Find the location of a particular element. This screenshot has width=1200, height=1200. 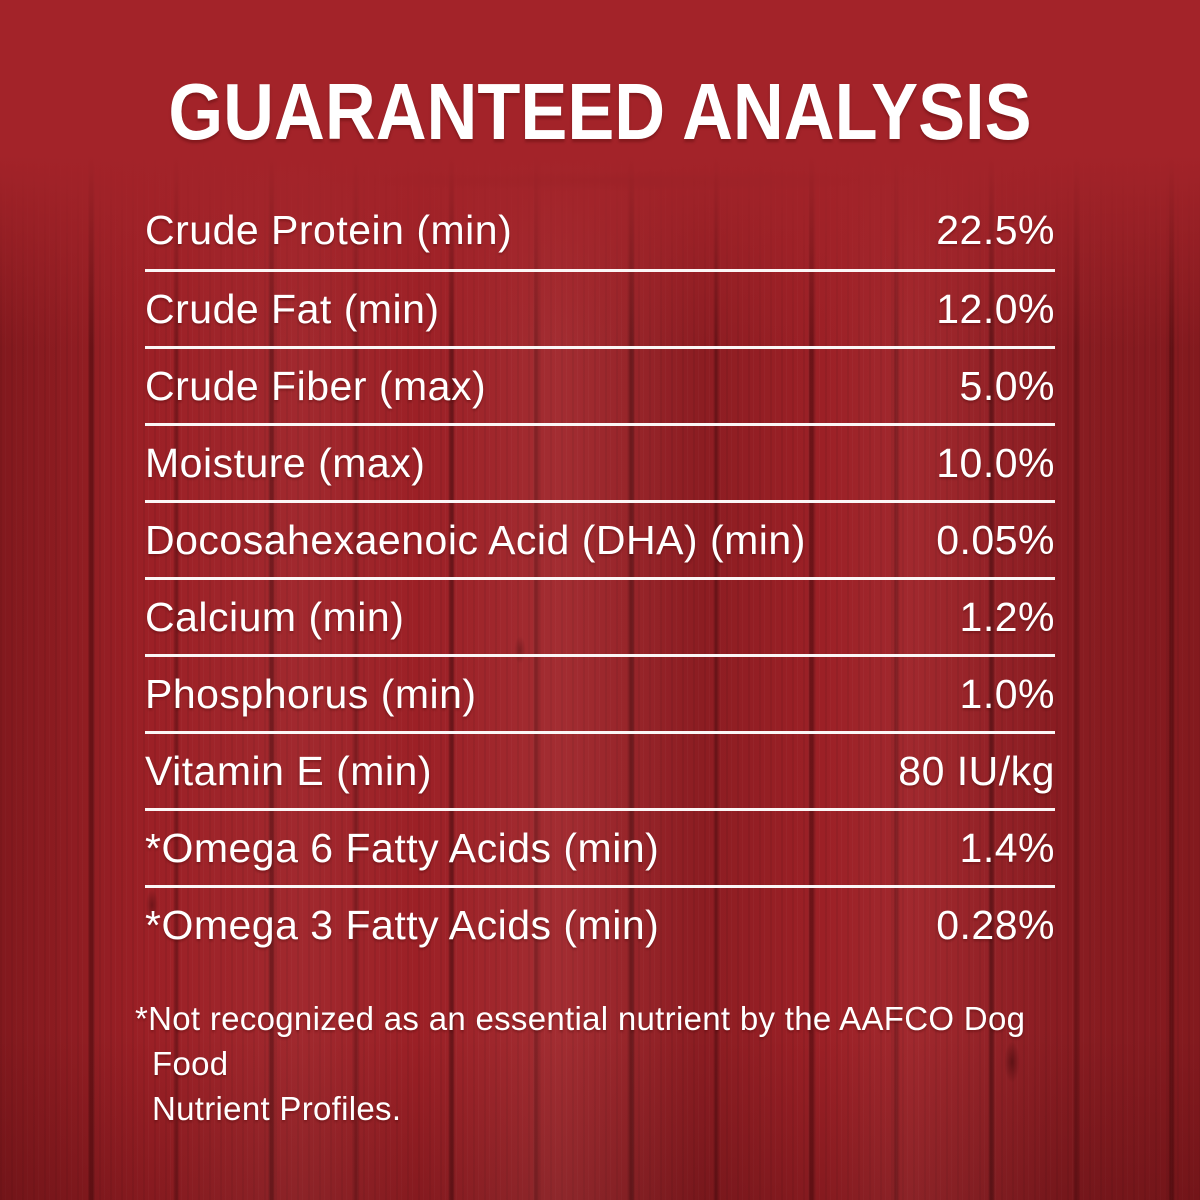

table-row: Docosahexaenoic Acid (DHA) (min) 0.05% is located at coordinates (600, 538).